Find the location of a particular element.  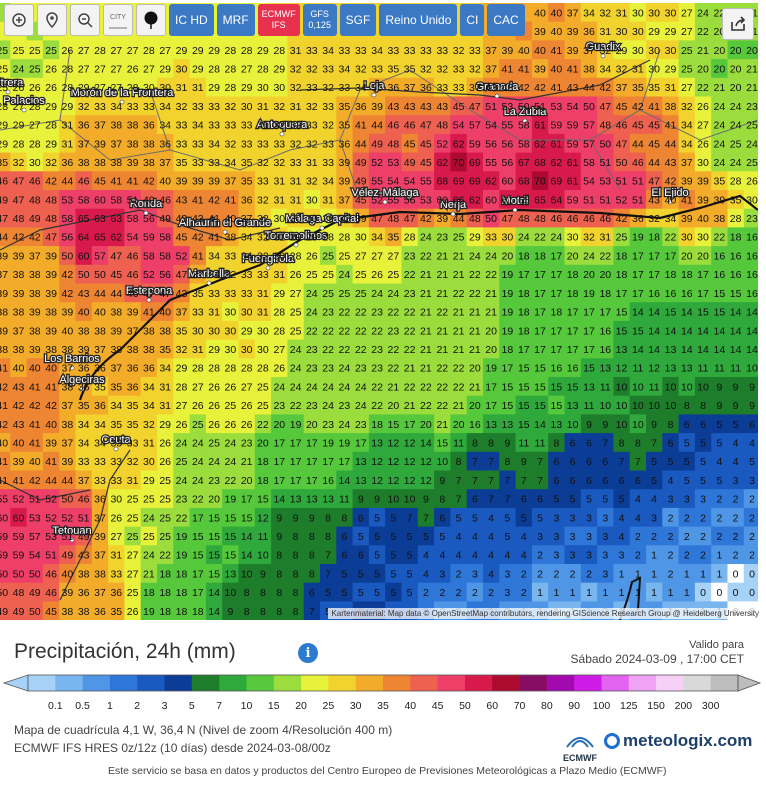

model-button-ic: IC HD is located at coordinates (191, 20).